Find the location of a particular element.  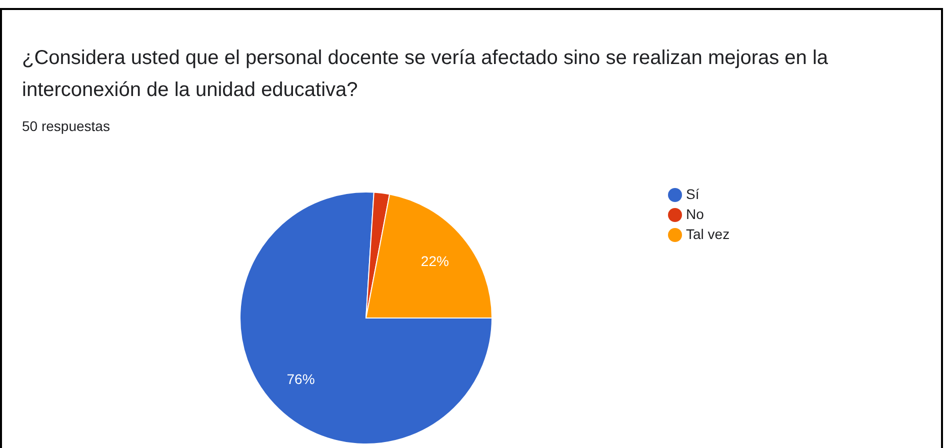

data-label: 22% is located at coordinates (434, 260).